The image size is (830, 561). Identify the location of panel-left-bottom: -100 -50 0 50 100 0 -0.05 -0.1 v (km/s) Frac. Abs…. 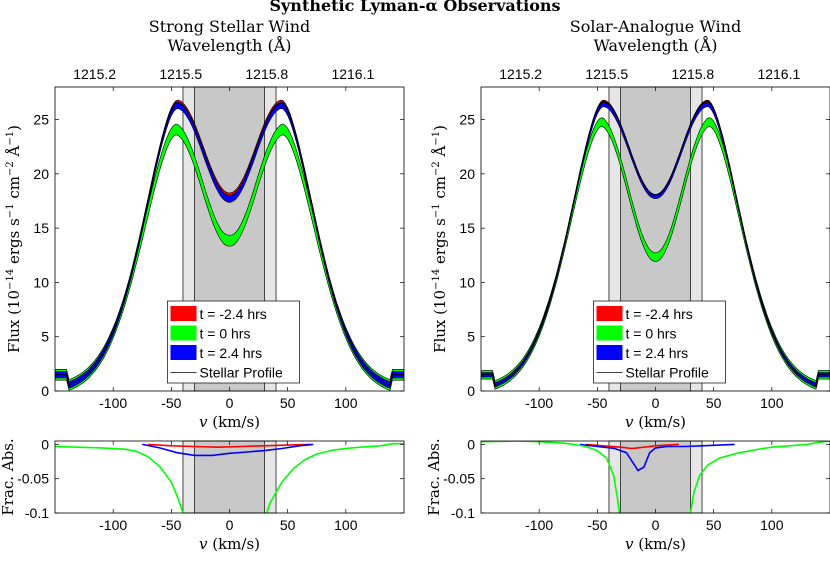
(202, 494).